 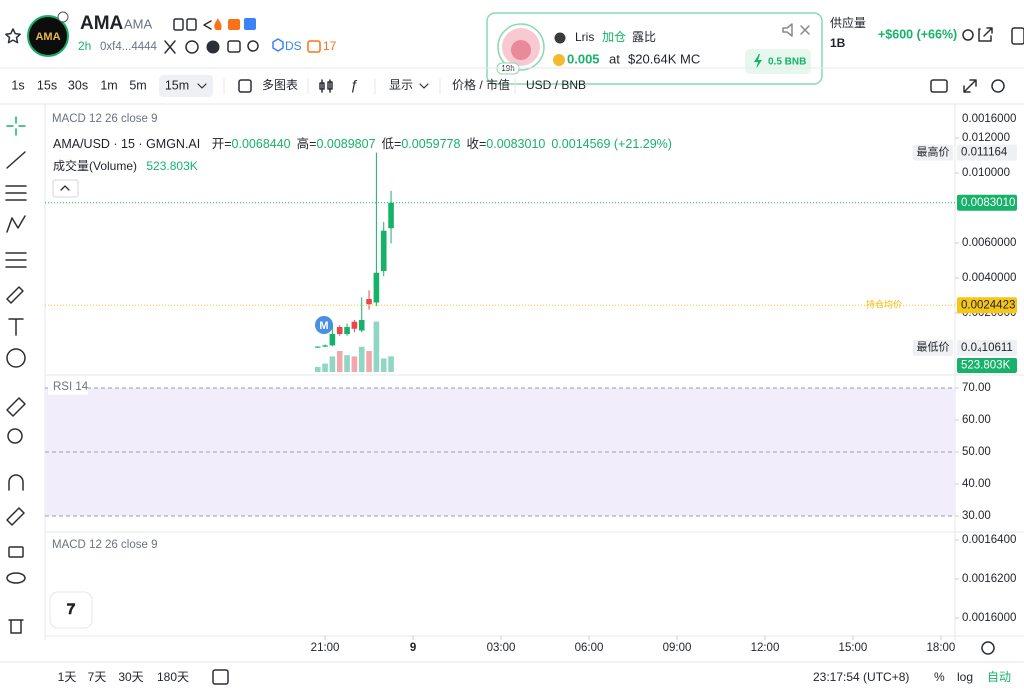 What do you see at coordinates (965, 677) in the screenshot?
I see `log-toggle: log` at bounding box center [965, 677].